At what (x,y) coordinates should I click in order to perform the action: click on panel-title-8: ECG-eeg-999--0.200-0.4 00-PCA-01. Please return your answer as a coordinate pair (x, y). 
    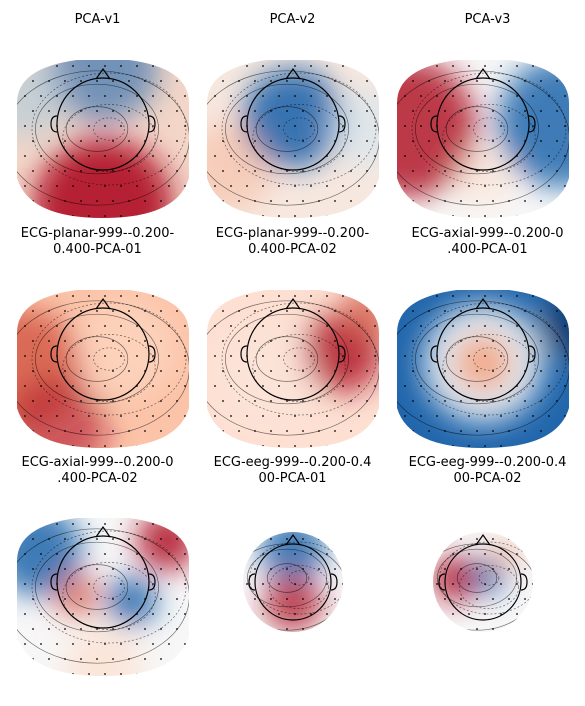
    Looking at the image, I should click on (292, 470).